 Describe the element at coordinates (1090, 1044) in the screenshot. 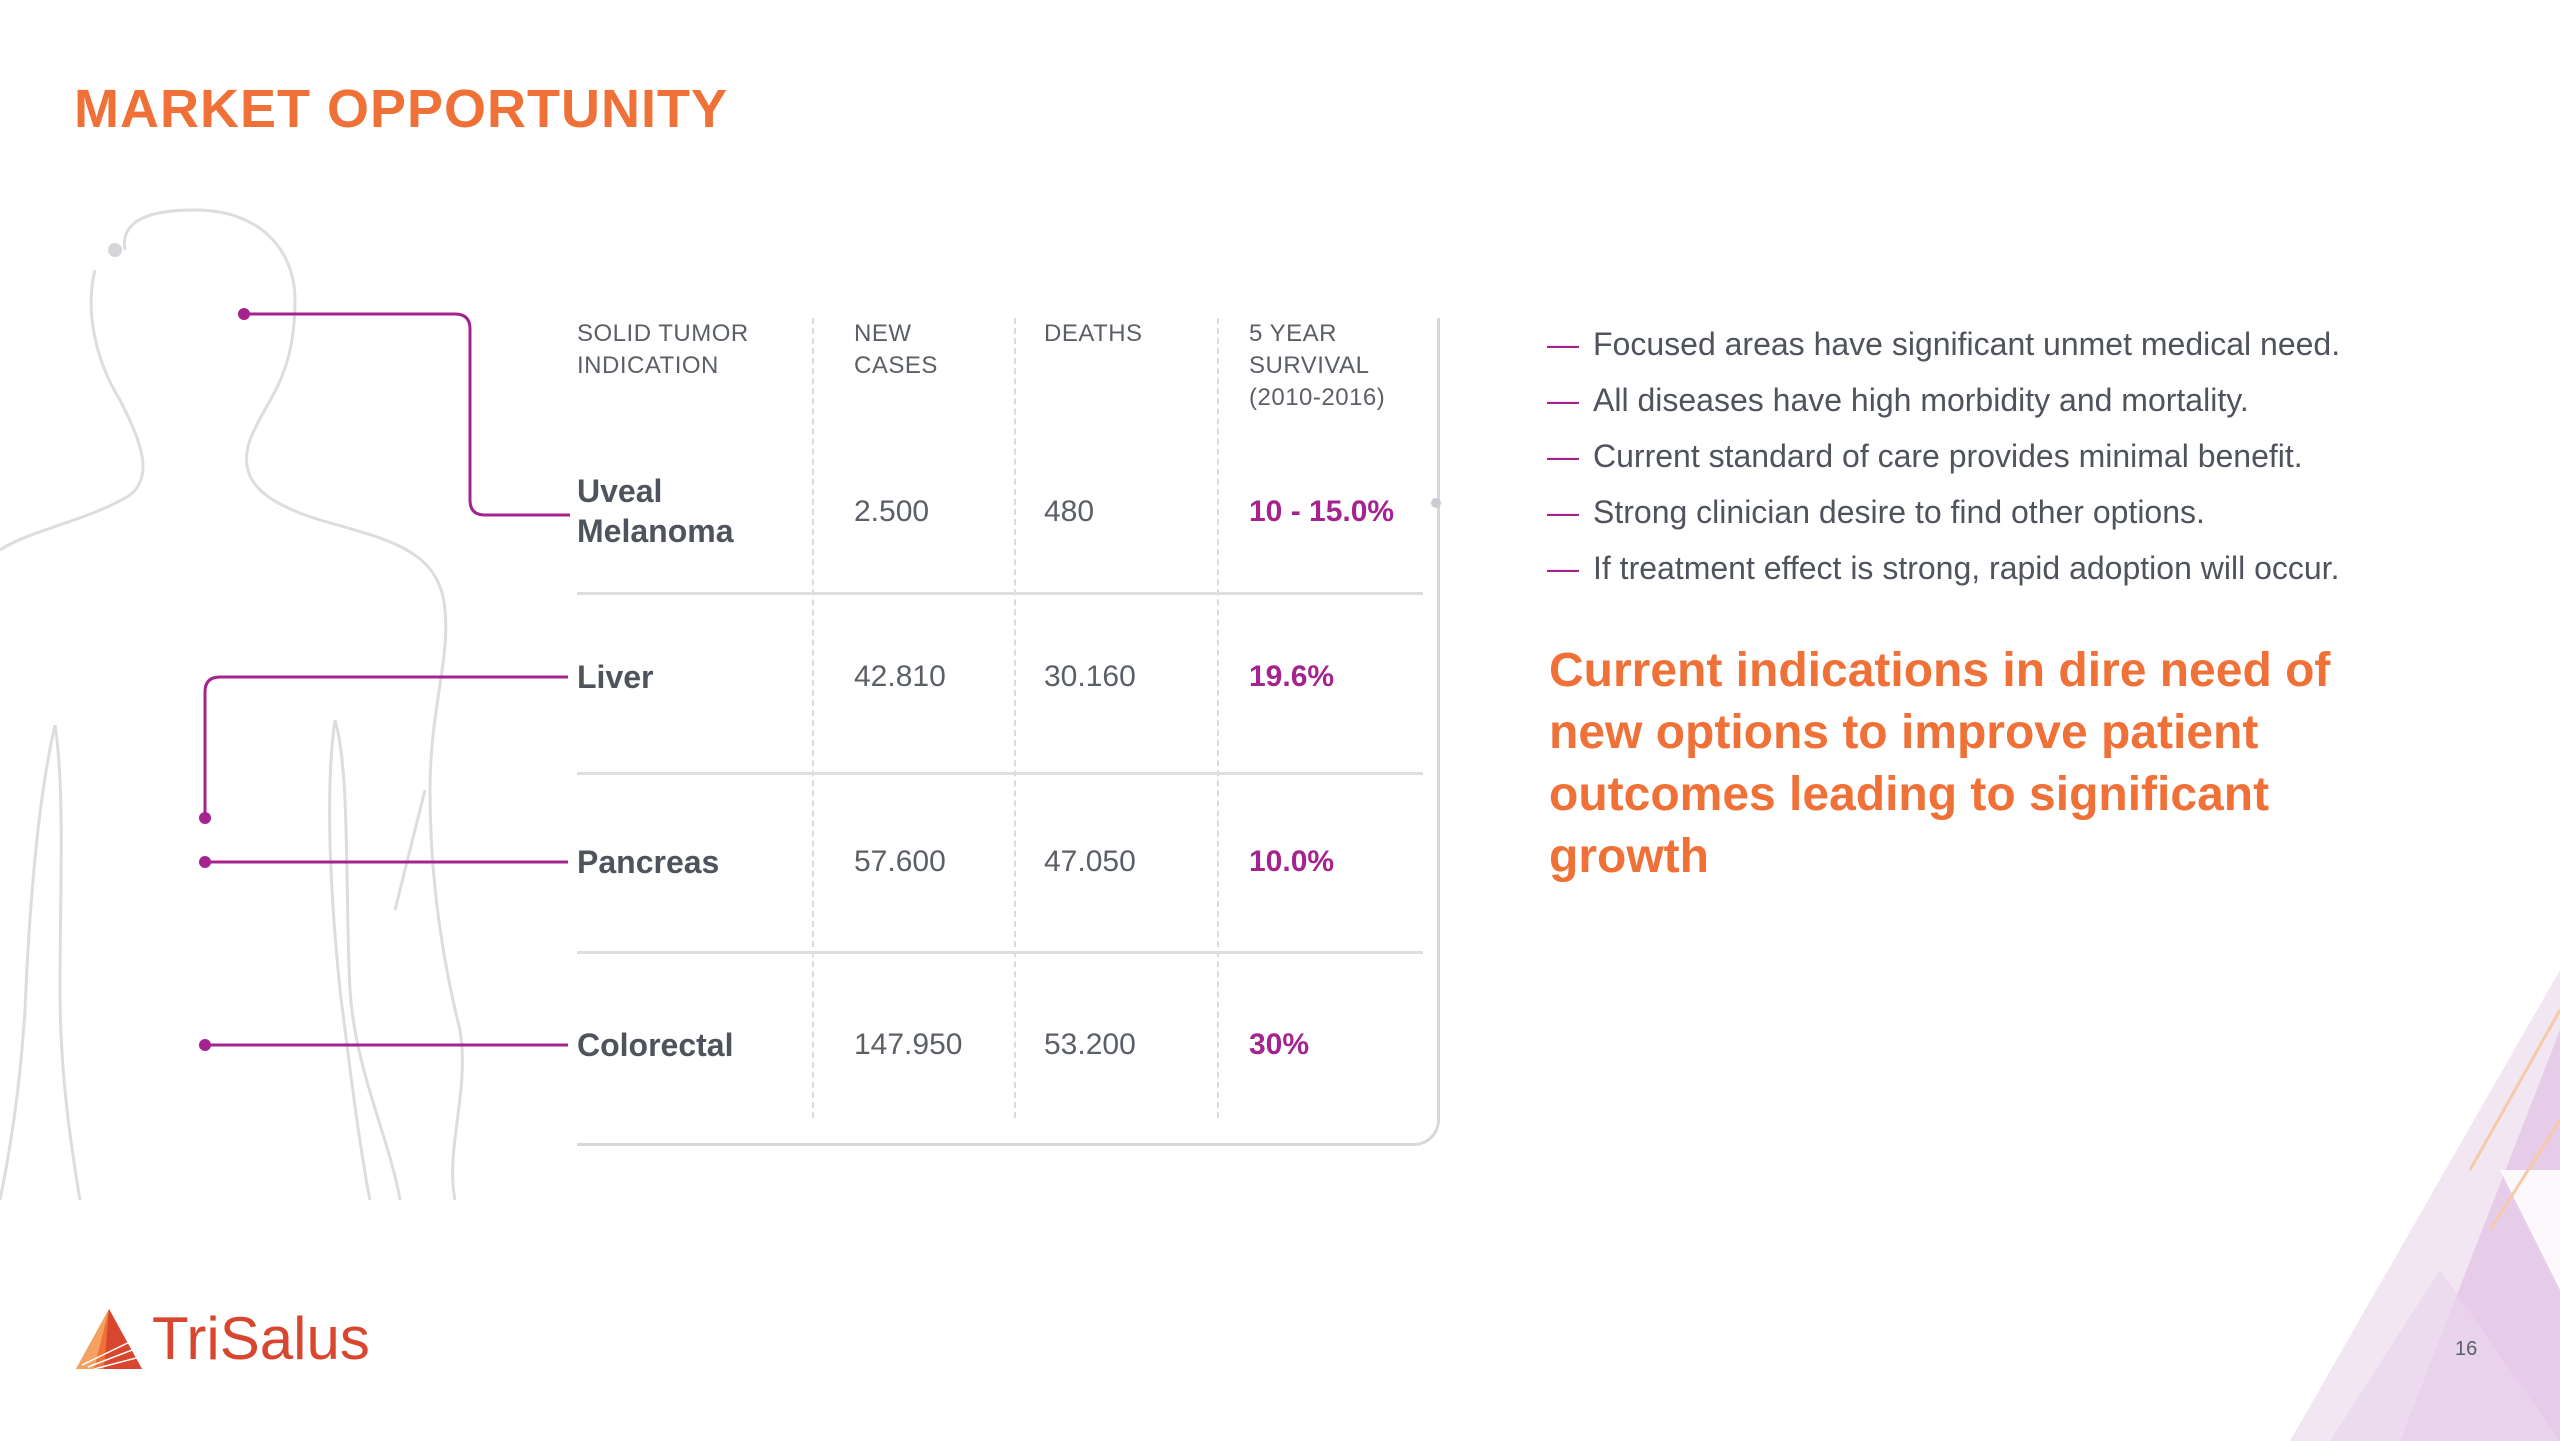

I see `cell-deaths: 53.200` at that location.